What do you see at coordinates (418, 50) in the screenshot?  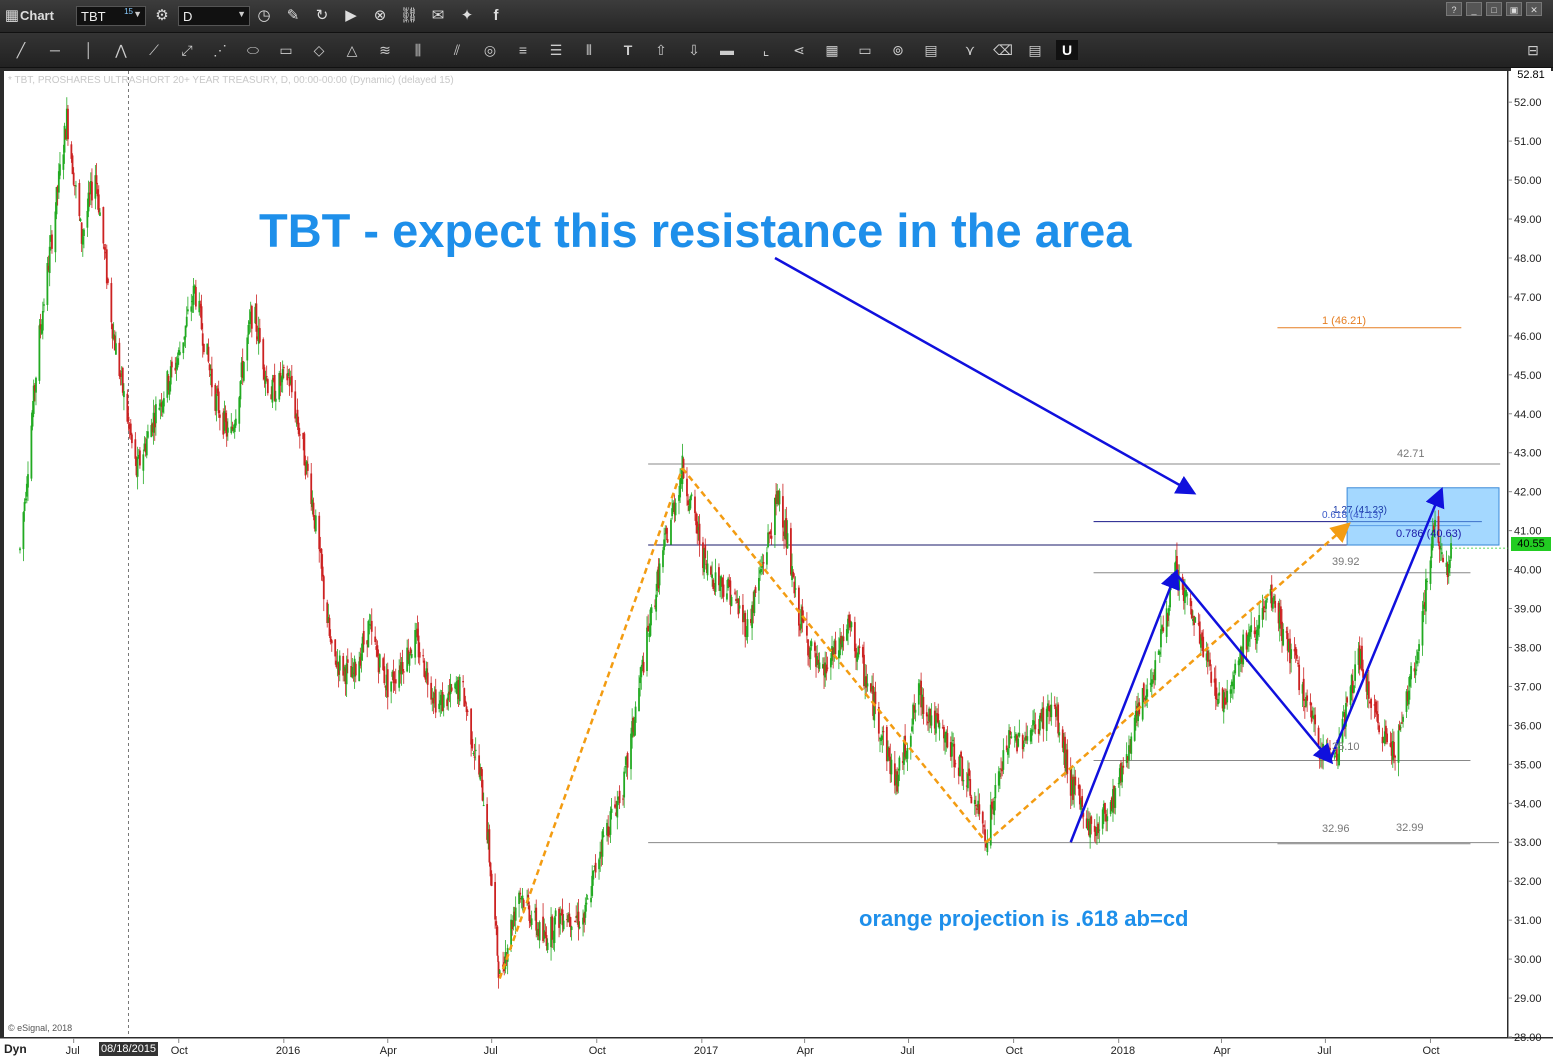 I see `cycle-lines-tool-icon: ⫼` at bounding box center [418, 50].